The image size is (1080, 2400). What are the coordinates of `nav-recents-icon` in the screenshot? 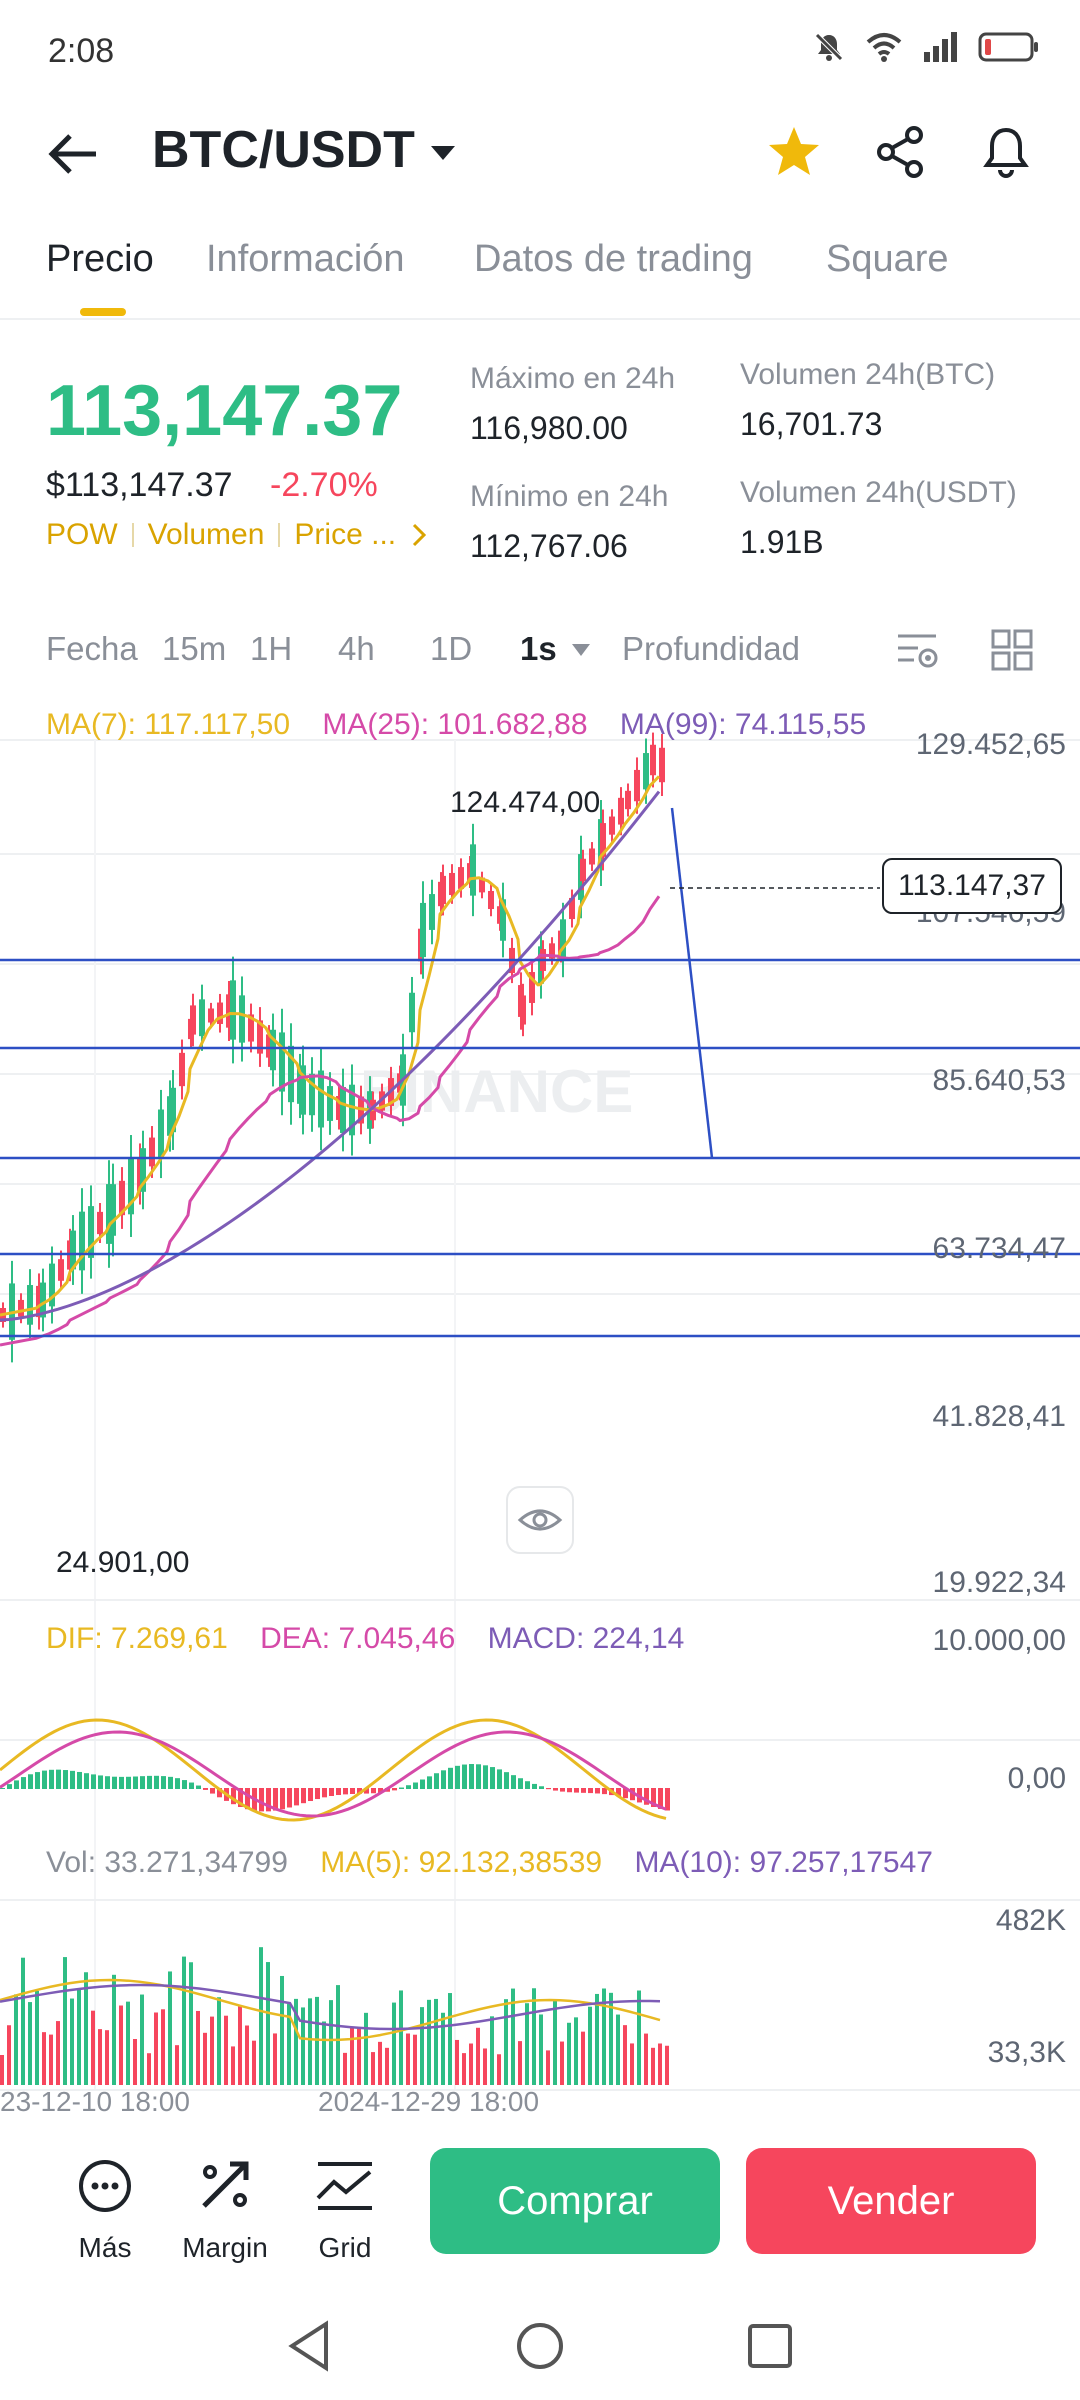 It's located at (770, 2346).